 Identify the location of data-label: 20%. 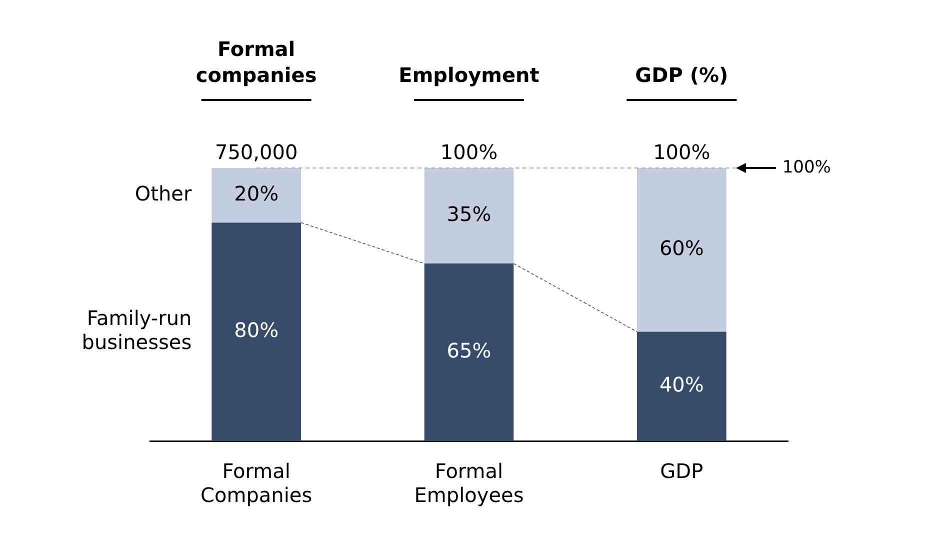
(256, 194).